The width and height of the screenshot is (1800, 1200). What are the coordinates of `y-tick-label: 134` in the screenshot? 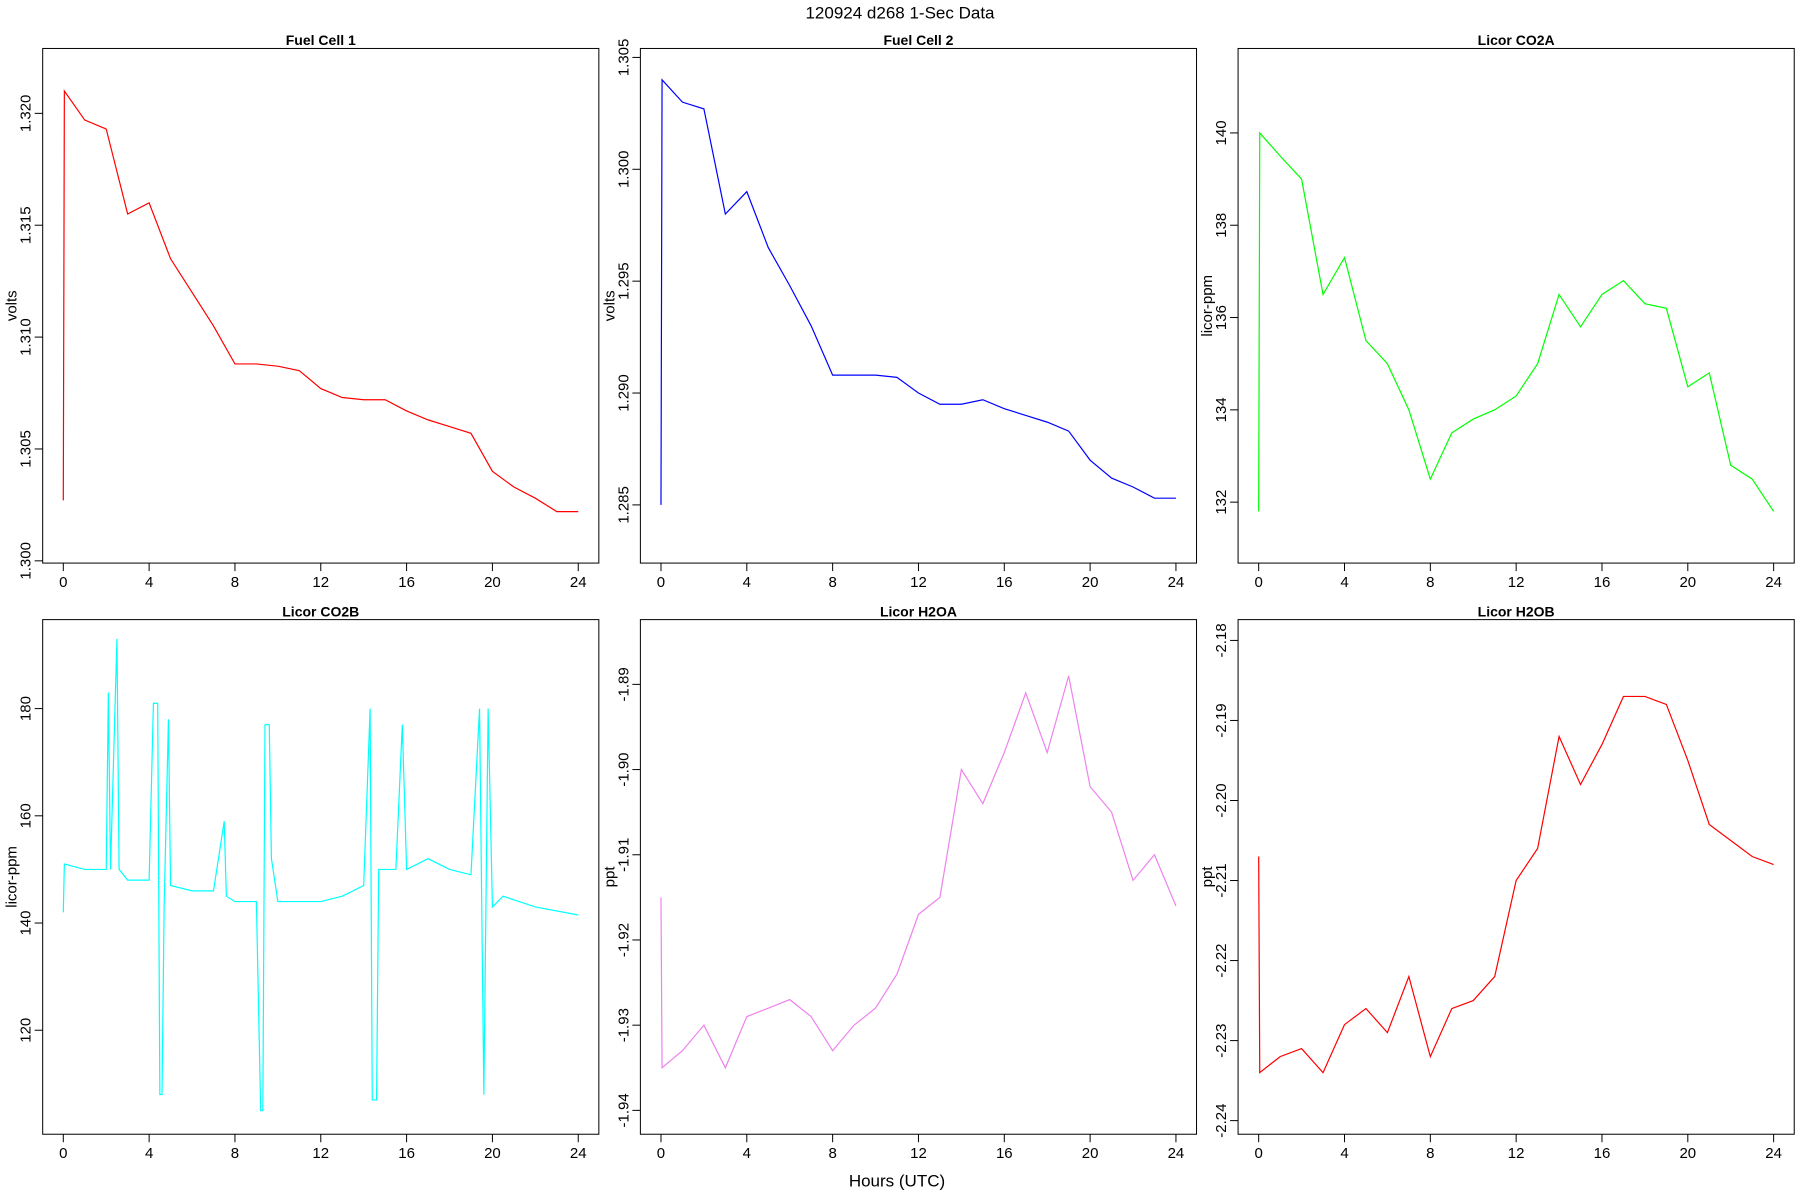 It's located at (1221, 409).